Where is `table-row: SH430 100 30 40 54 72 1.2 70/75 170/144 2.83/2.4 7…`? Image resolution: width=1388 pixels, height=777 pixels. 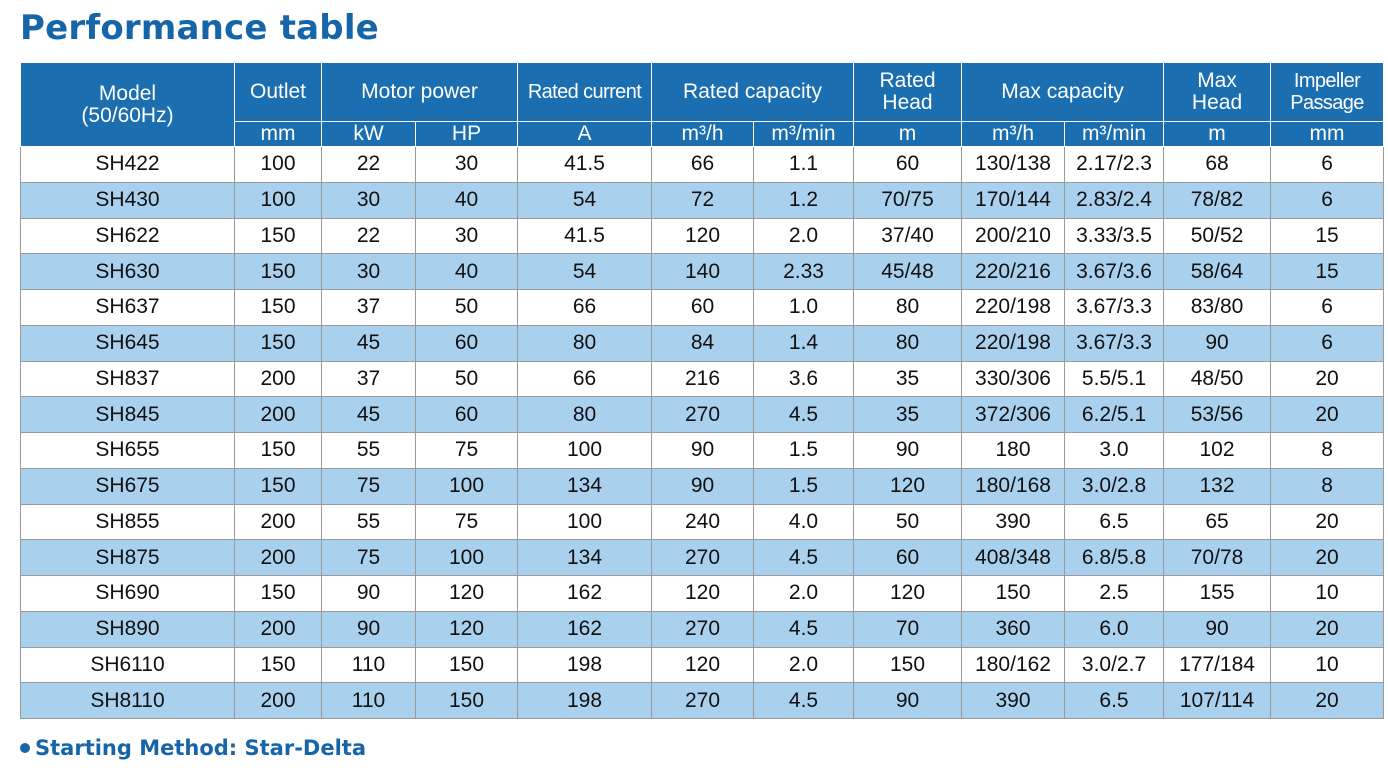
table-row: SH430 100 30 40 54 72 1.2 70/75 170/144 2.83/2.4 7… is located at coordinates (702, 200).